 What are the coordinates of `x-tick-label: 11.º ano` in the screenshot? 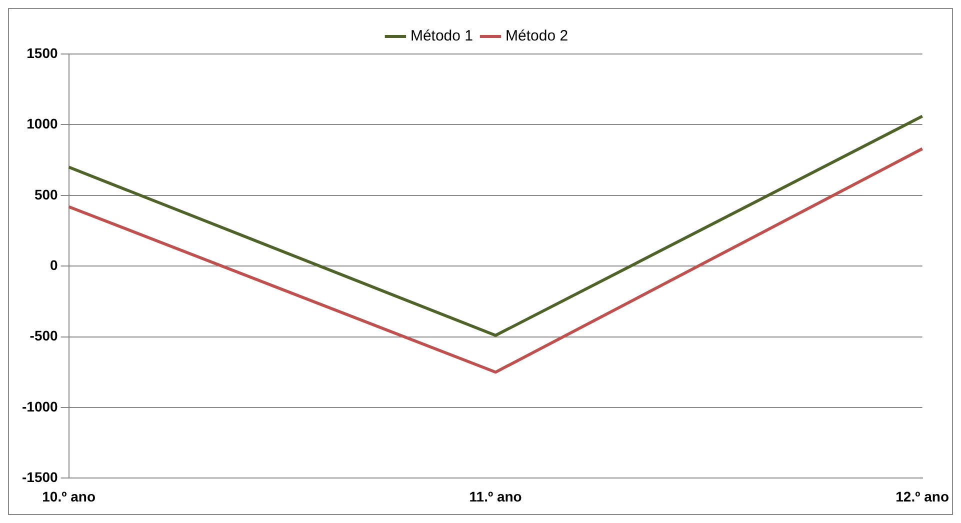 It's located at (495, 496).